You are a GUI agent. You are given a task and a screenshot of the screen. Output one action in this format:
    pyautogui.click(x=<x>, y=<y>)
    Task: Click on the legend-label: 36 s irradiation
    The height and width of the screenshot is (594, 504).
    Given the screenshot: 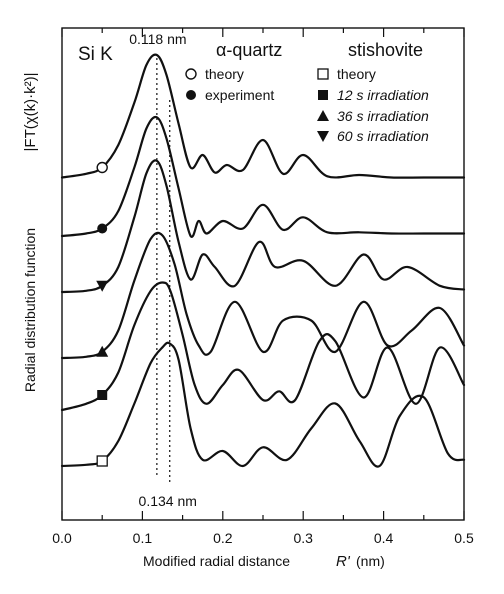 What is the action you would take?
    pyautogui.click(x=383, y=116)
    